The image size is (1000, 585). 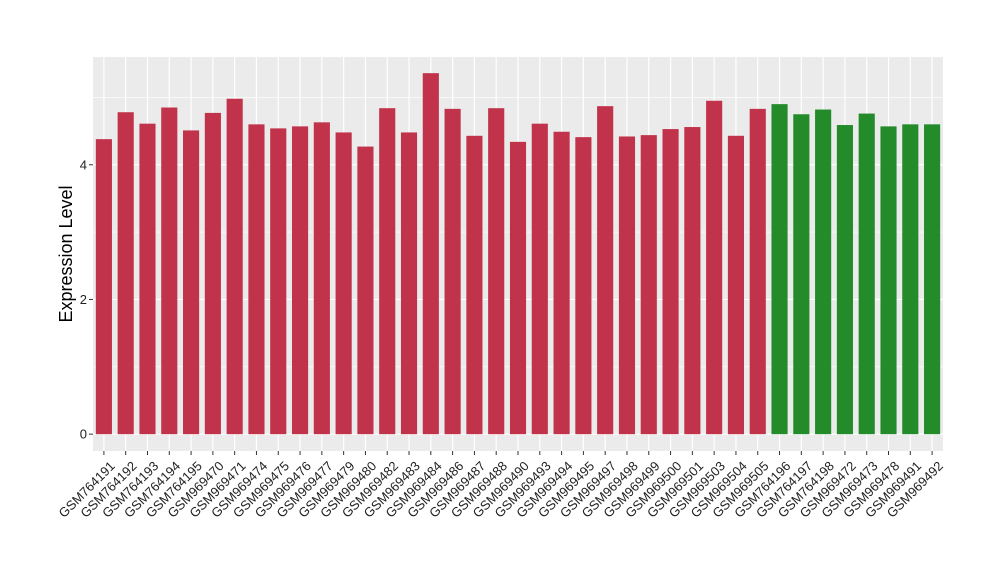 I want to click on bar-GSM764196, so click(x=779, y=269).